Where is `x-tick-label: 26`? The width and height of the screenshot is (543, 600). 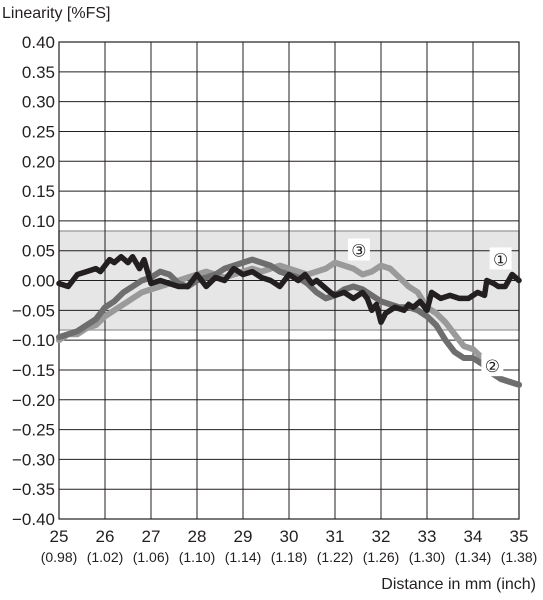
x-tick-label: 26 is located at coordinates (105, 536).